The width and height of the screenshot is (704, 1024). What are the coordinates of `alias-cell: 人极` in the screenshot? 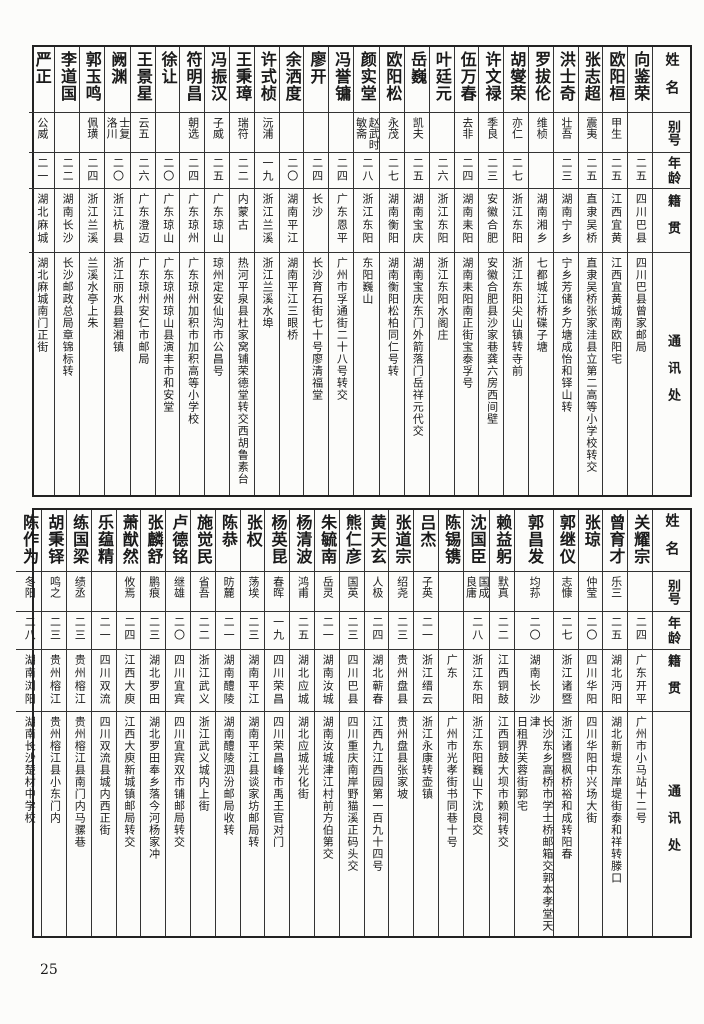 It's located at (376, 592).